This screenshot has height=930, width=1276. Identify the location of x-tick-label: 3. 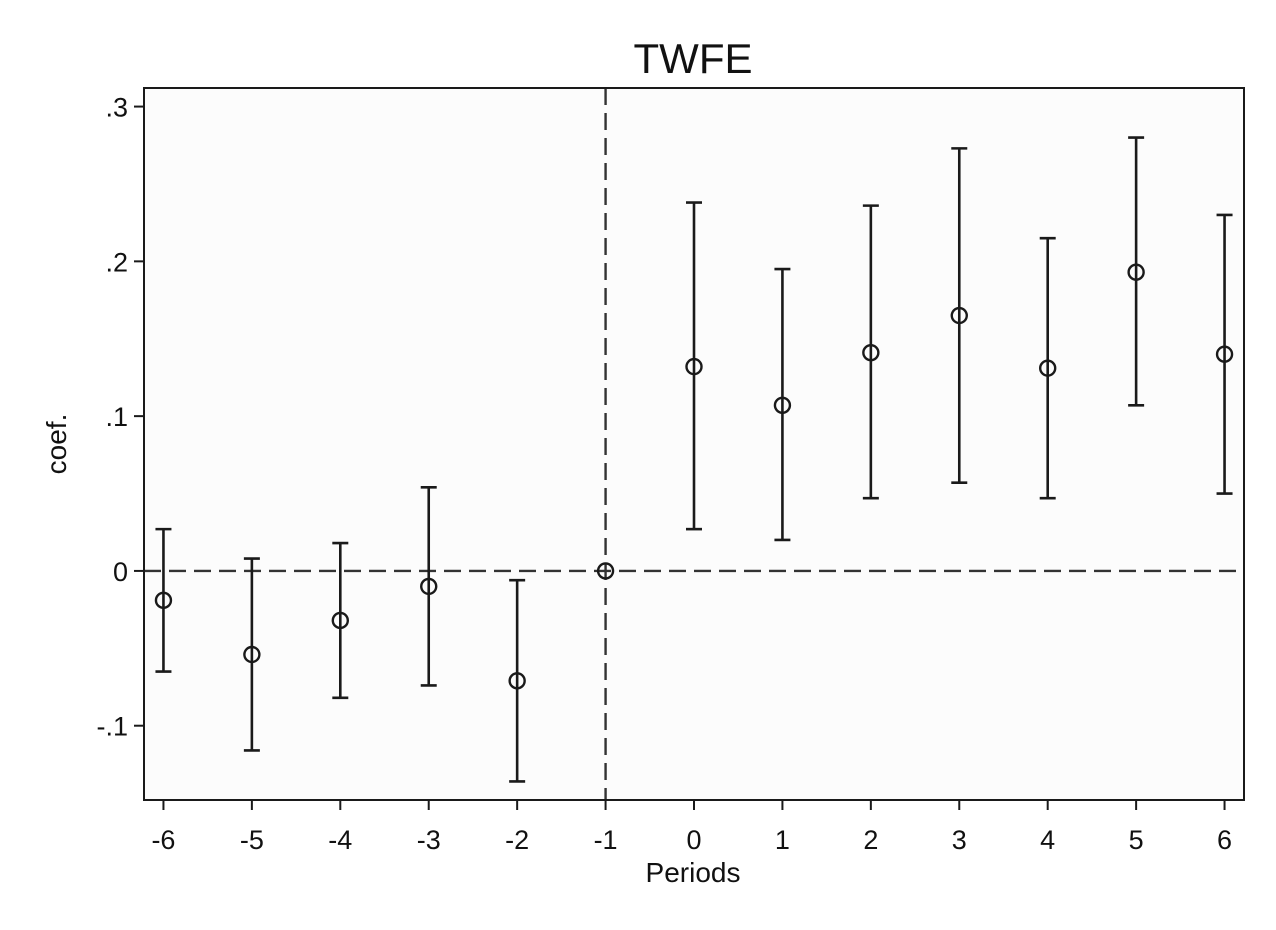
(959, 840).